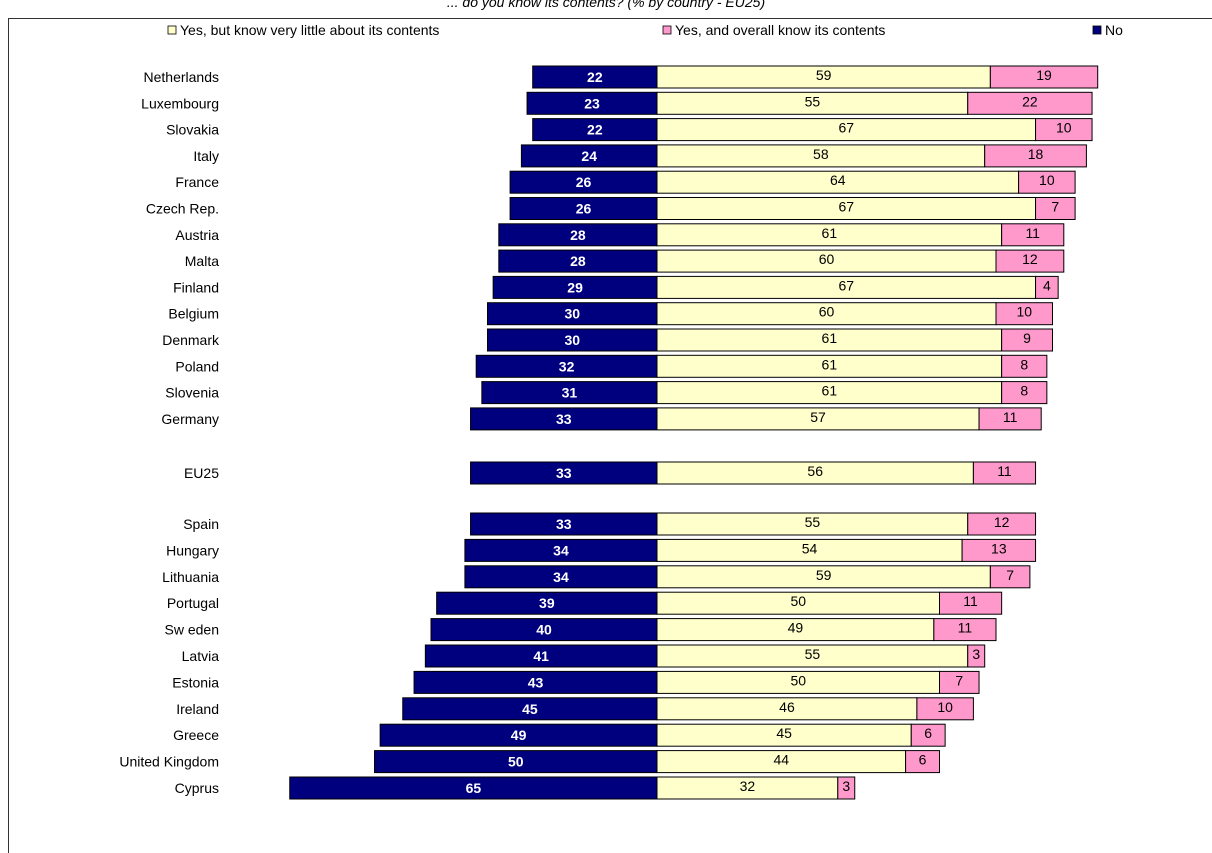 Image resolution: width=1212 pixels, height=853 pixels. I want to click on bar-label-no: 23, so click(592, 103).